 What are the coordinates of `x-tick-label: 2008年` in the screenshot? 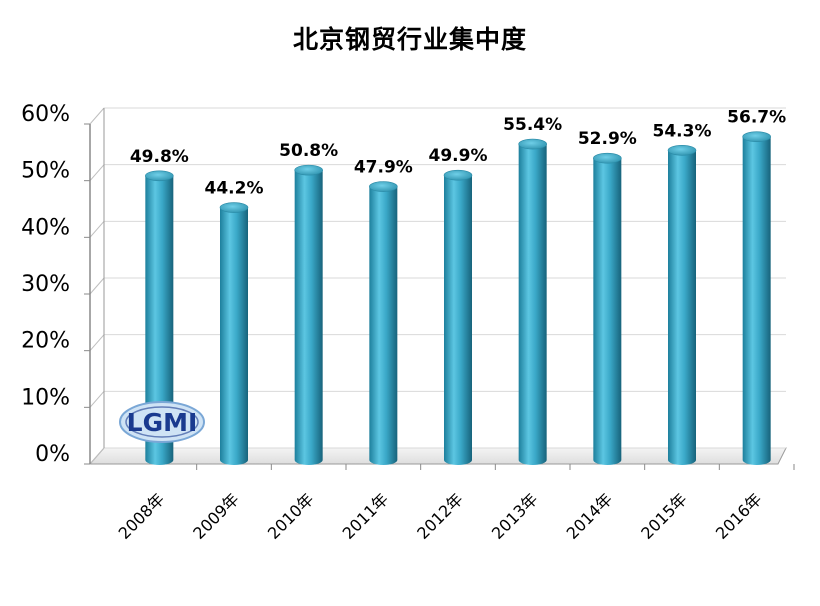 It's located at (142, 516).